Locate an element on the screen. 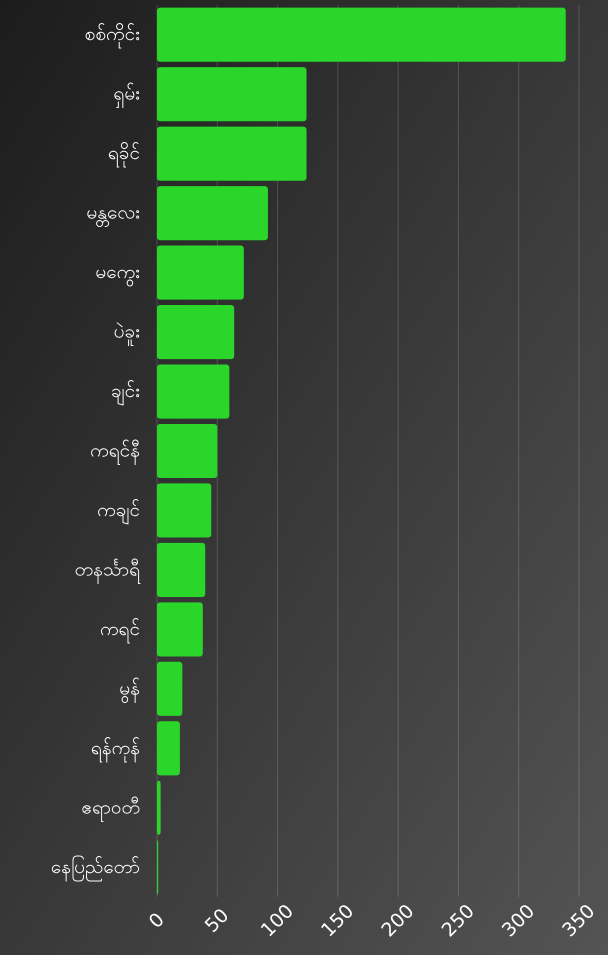 This screenshot has width=608, height=955. y-tick-label: မွန် is located at coordinates (129, 689).